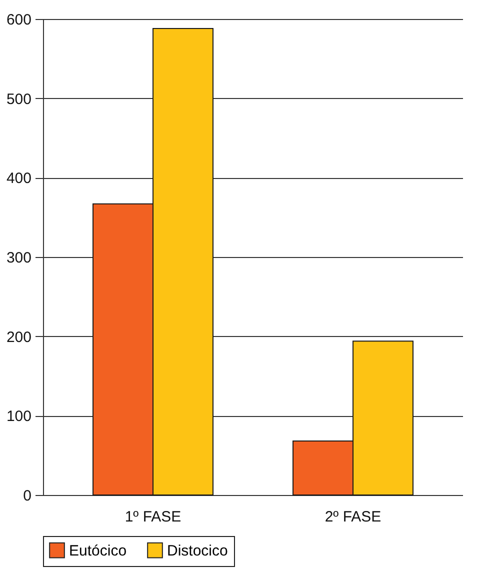 The width and height of the screenshot is (489, 581). What do you see at coordinates (197, 551) in the screenshot?
I see `legend-label: Distocico` at bounding box center [197, 551].